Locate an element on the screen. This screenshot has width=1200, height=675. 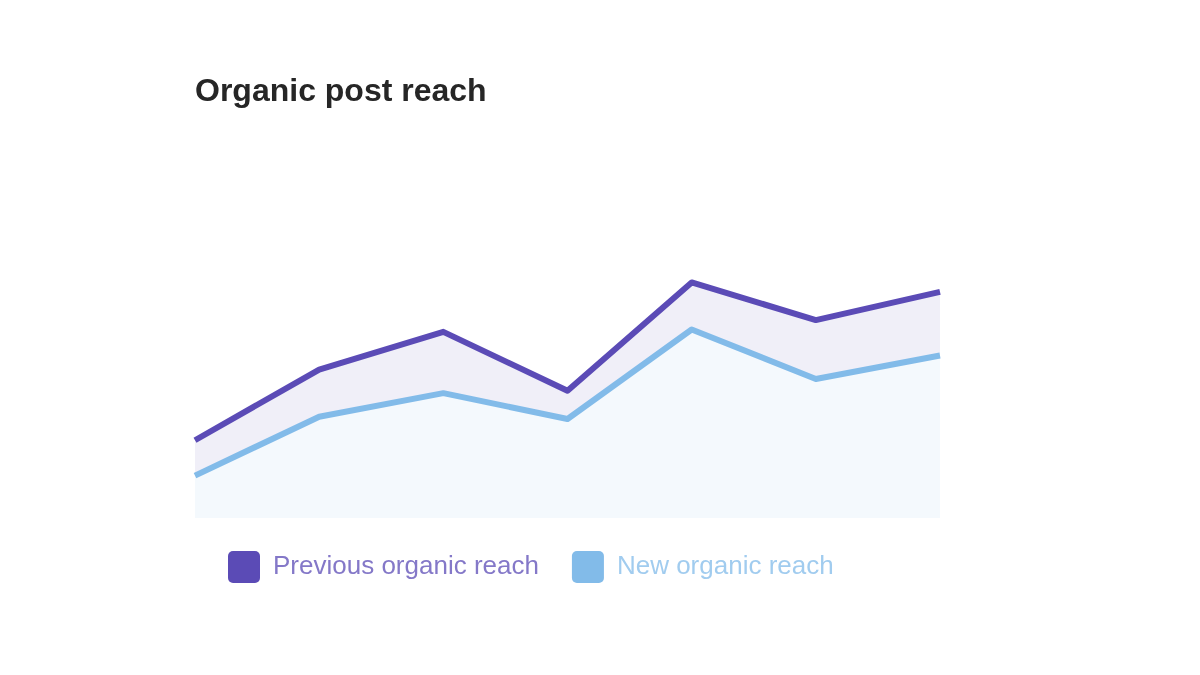
legend-label: Previous organic reach is located at coordinates (406, 565).